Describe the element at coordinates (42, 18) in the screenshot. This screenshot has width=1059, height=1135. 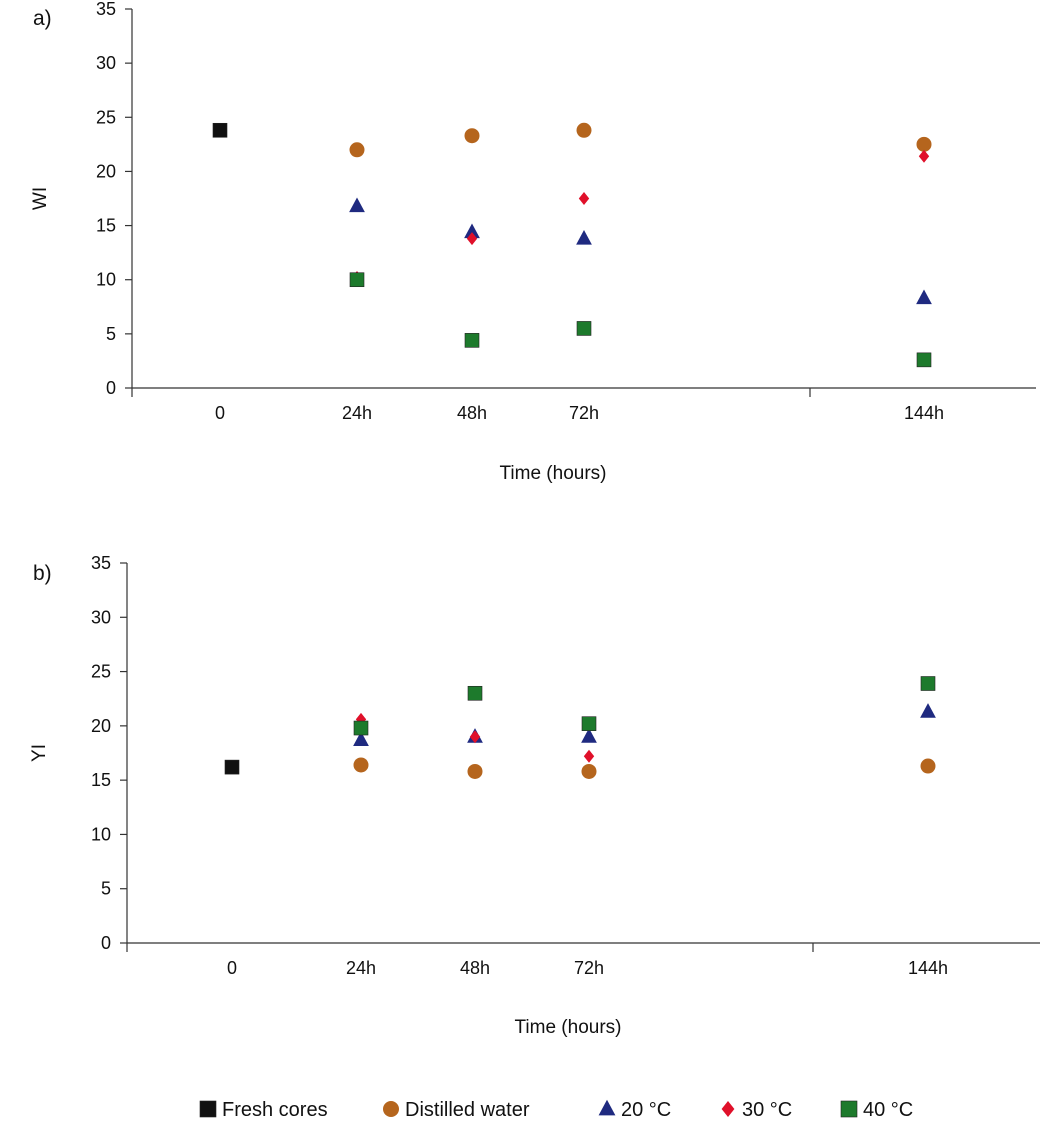
I see `panel-label: a)` at that location.